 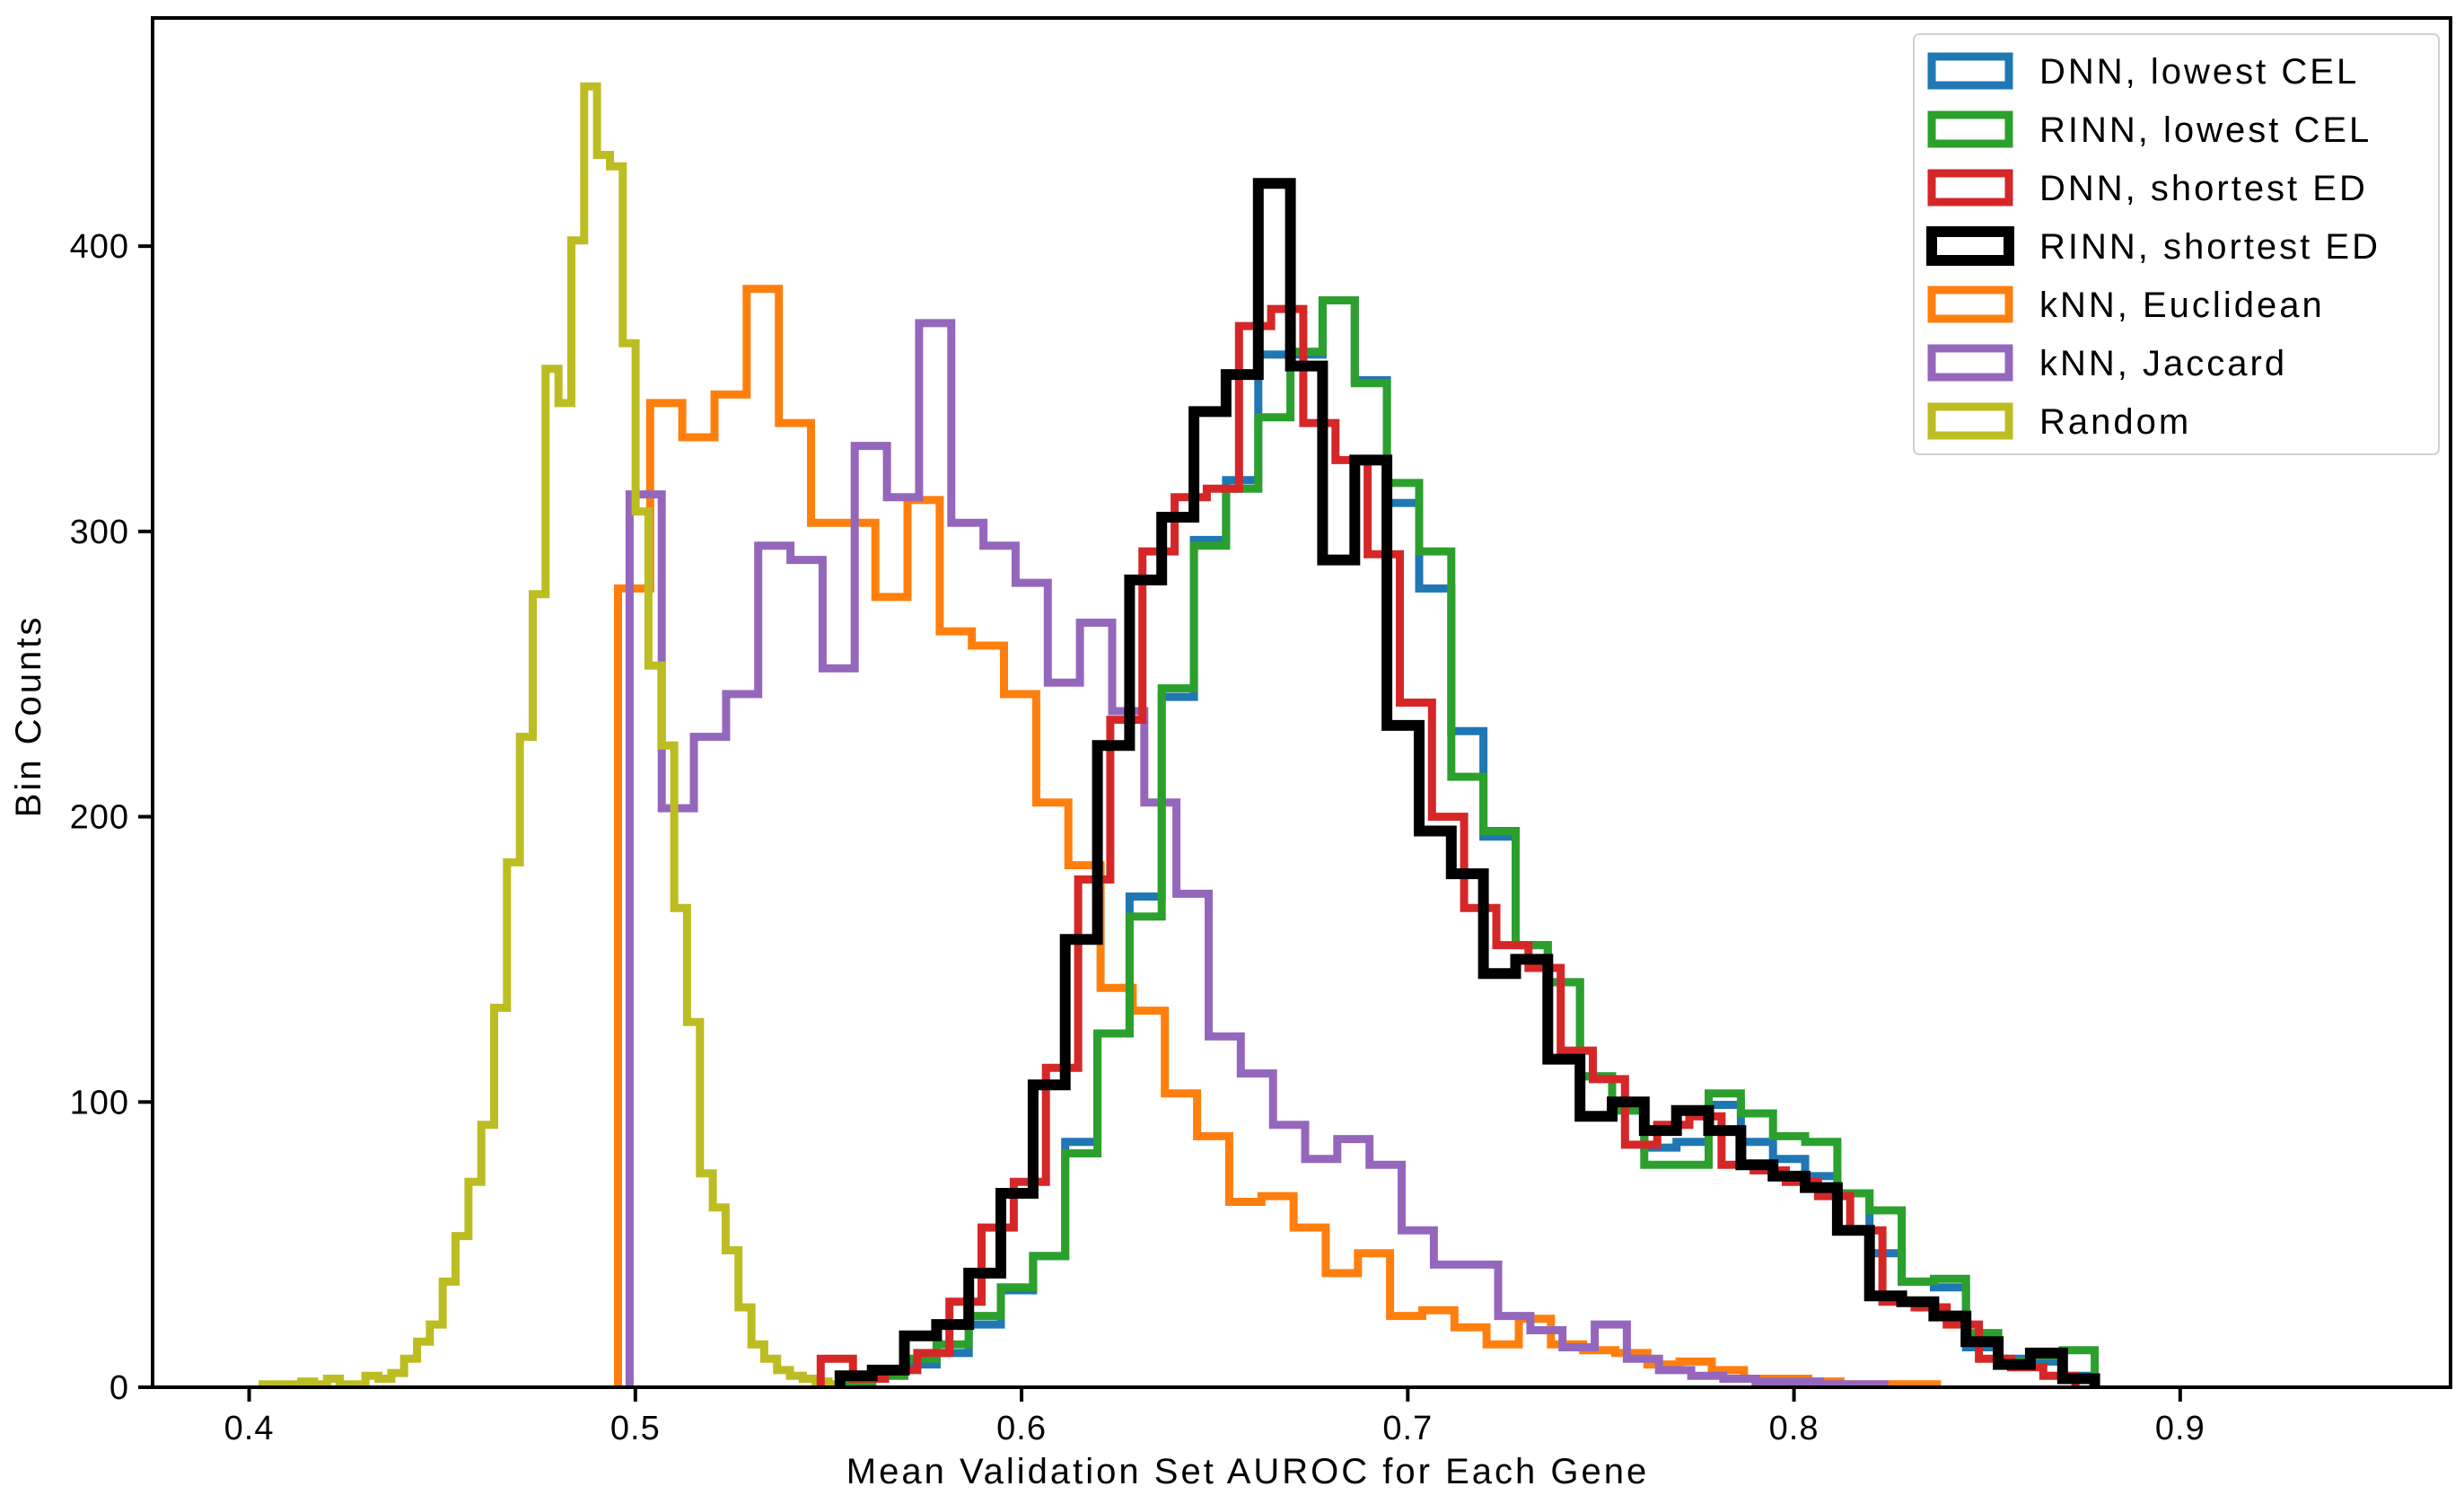 I want to click on y-tick-label: 0, so click(x=120, y=1388).